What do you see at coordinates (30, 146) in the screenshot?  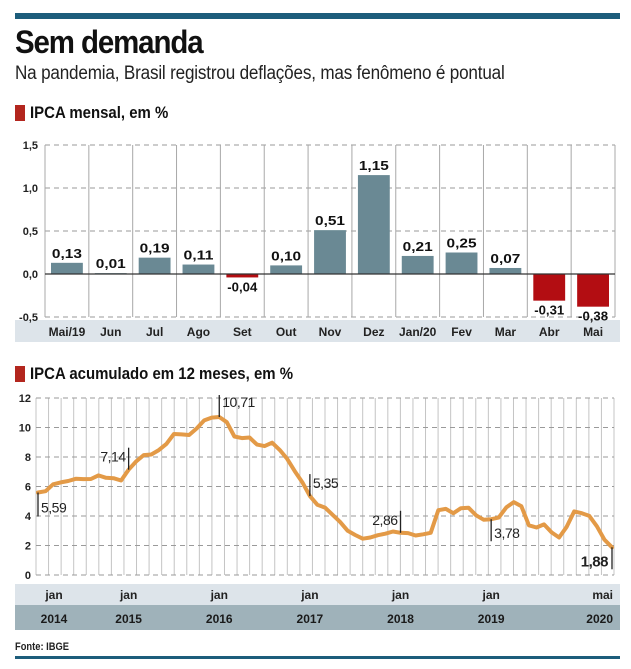 I see `y-tick-label: 1,5` at bounding box center [30, 146].